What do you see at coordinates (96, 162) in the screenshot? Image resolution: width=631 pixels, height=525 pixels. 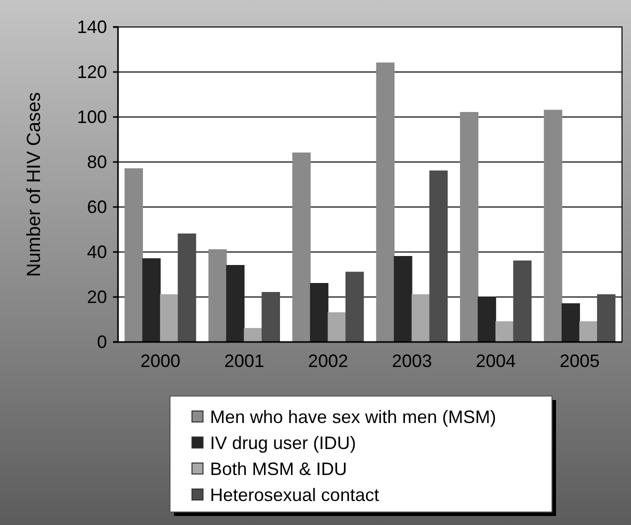 I see `y-tick-label: 80` at bounding box center [96, 162].